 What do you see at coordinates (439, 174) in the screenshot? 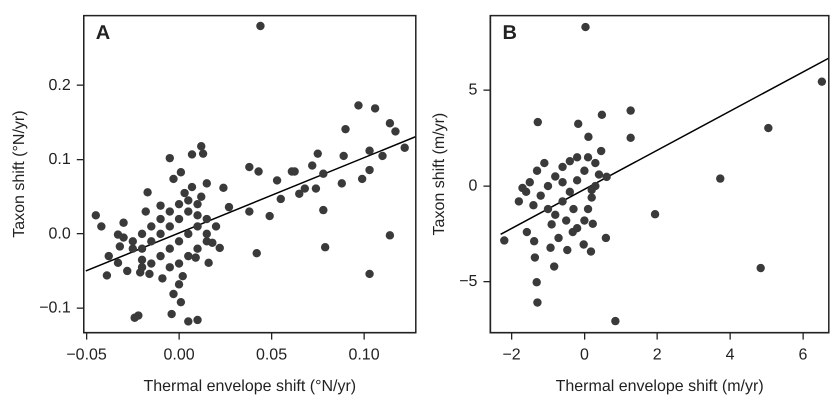
I see `y-axis-title: Taxon shift (m/yr)` at bounding box center [439, 174].